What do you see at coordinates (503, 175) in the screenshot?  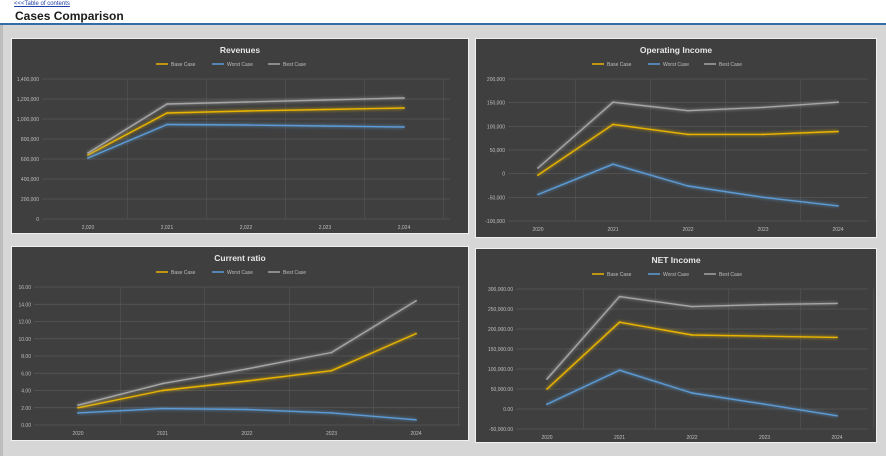 I see `y-tick-label: 0` at bounding box center [503, 175].